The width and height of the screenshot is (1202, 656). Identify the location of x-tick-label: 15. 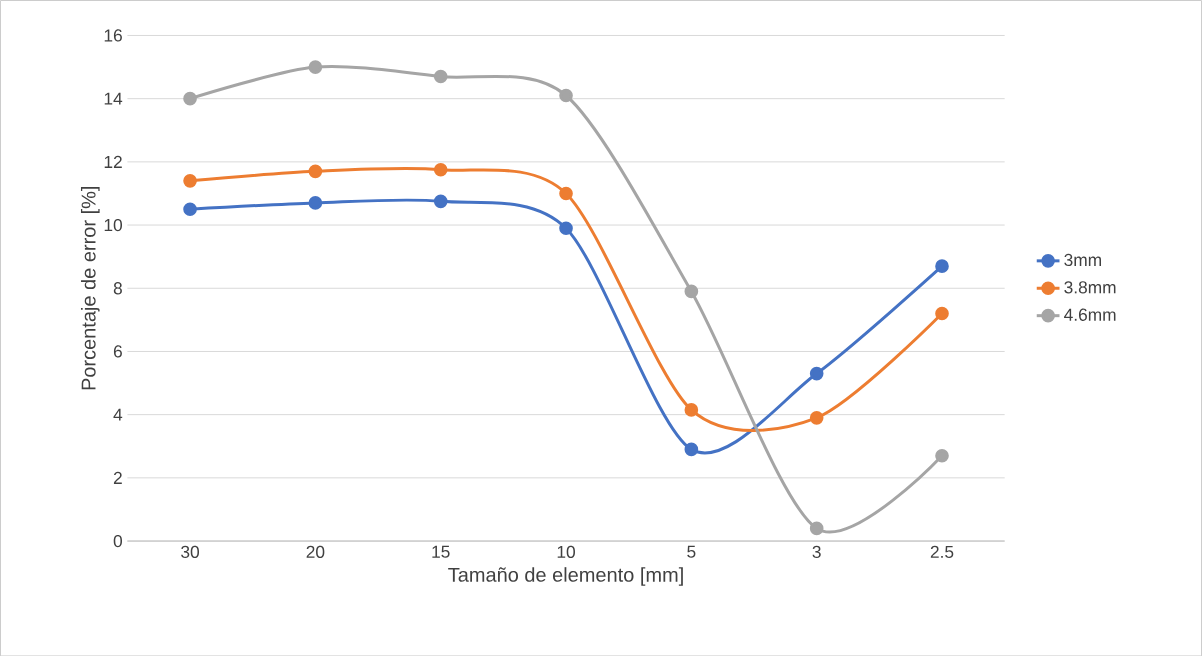
(441, 551).